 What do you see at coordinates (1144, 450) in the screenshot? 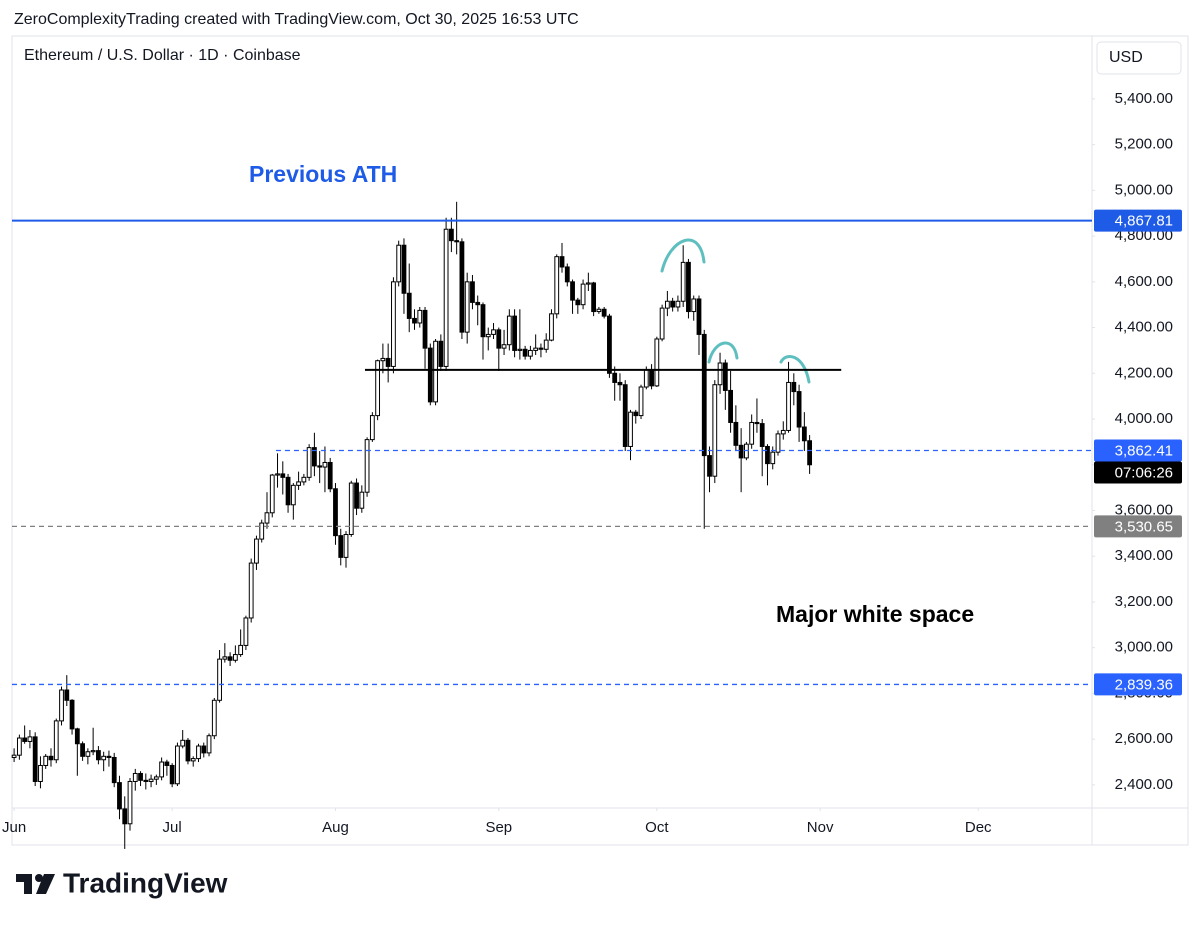
I see `price-label: 3,862.41` at bounding box center [1144, 450].